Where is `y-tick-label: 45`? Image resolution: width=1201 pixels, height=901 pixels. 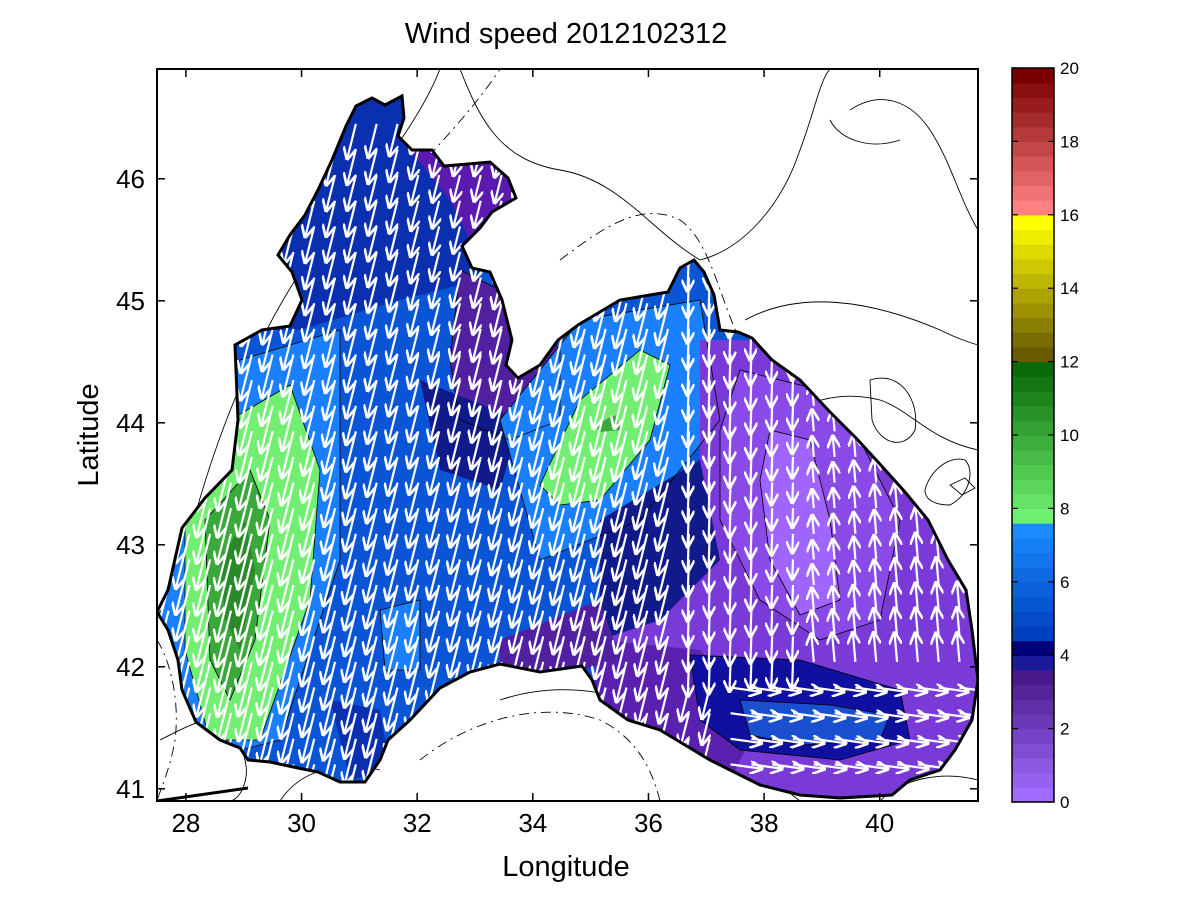 y-tick-label: 45 is located at coordinates (130, 301).